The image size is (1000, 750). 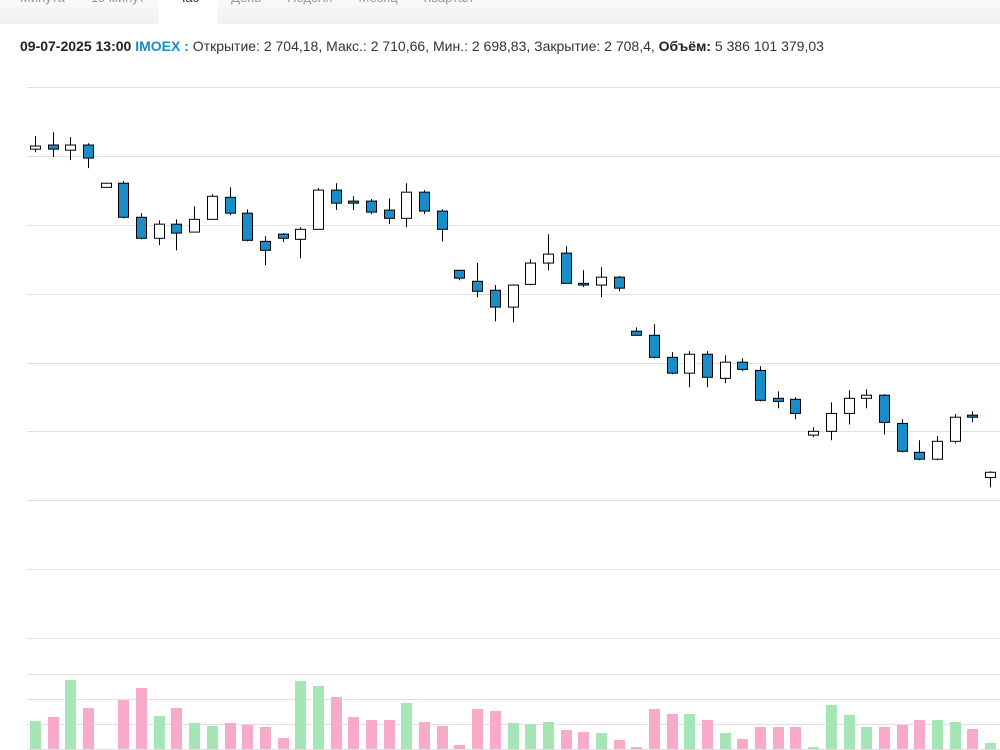 What do you see at coordinates (629, 46) in the screenshot?
I see `field-value: 2 708,4,` at bounding box center [629, 46].